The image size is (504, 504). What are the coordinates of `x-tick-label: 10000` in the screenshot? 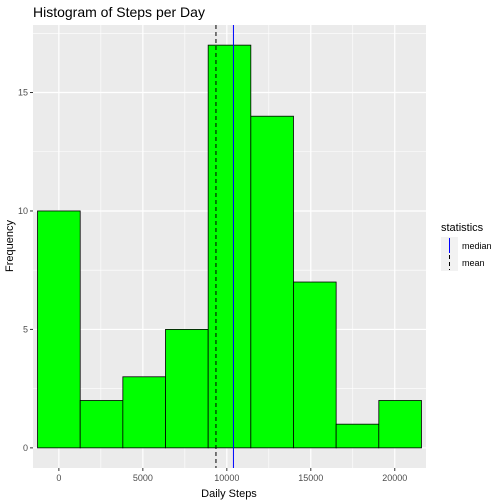 It's located at (226, 478).